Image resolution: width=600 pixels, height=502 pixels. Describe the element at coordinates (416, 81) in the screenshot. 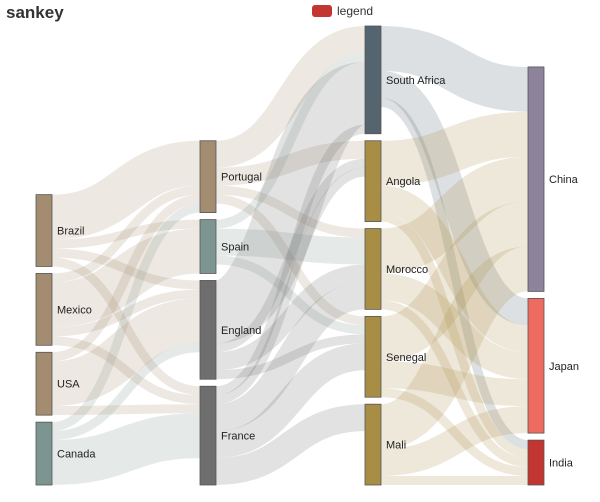

I see `node-label-south-africa: South Africa` at that location.